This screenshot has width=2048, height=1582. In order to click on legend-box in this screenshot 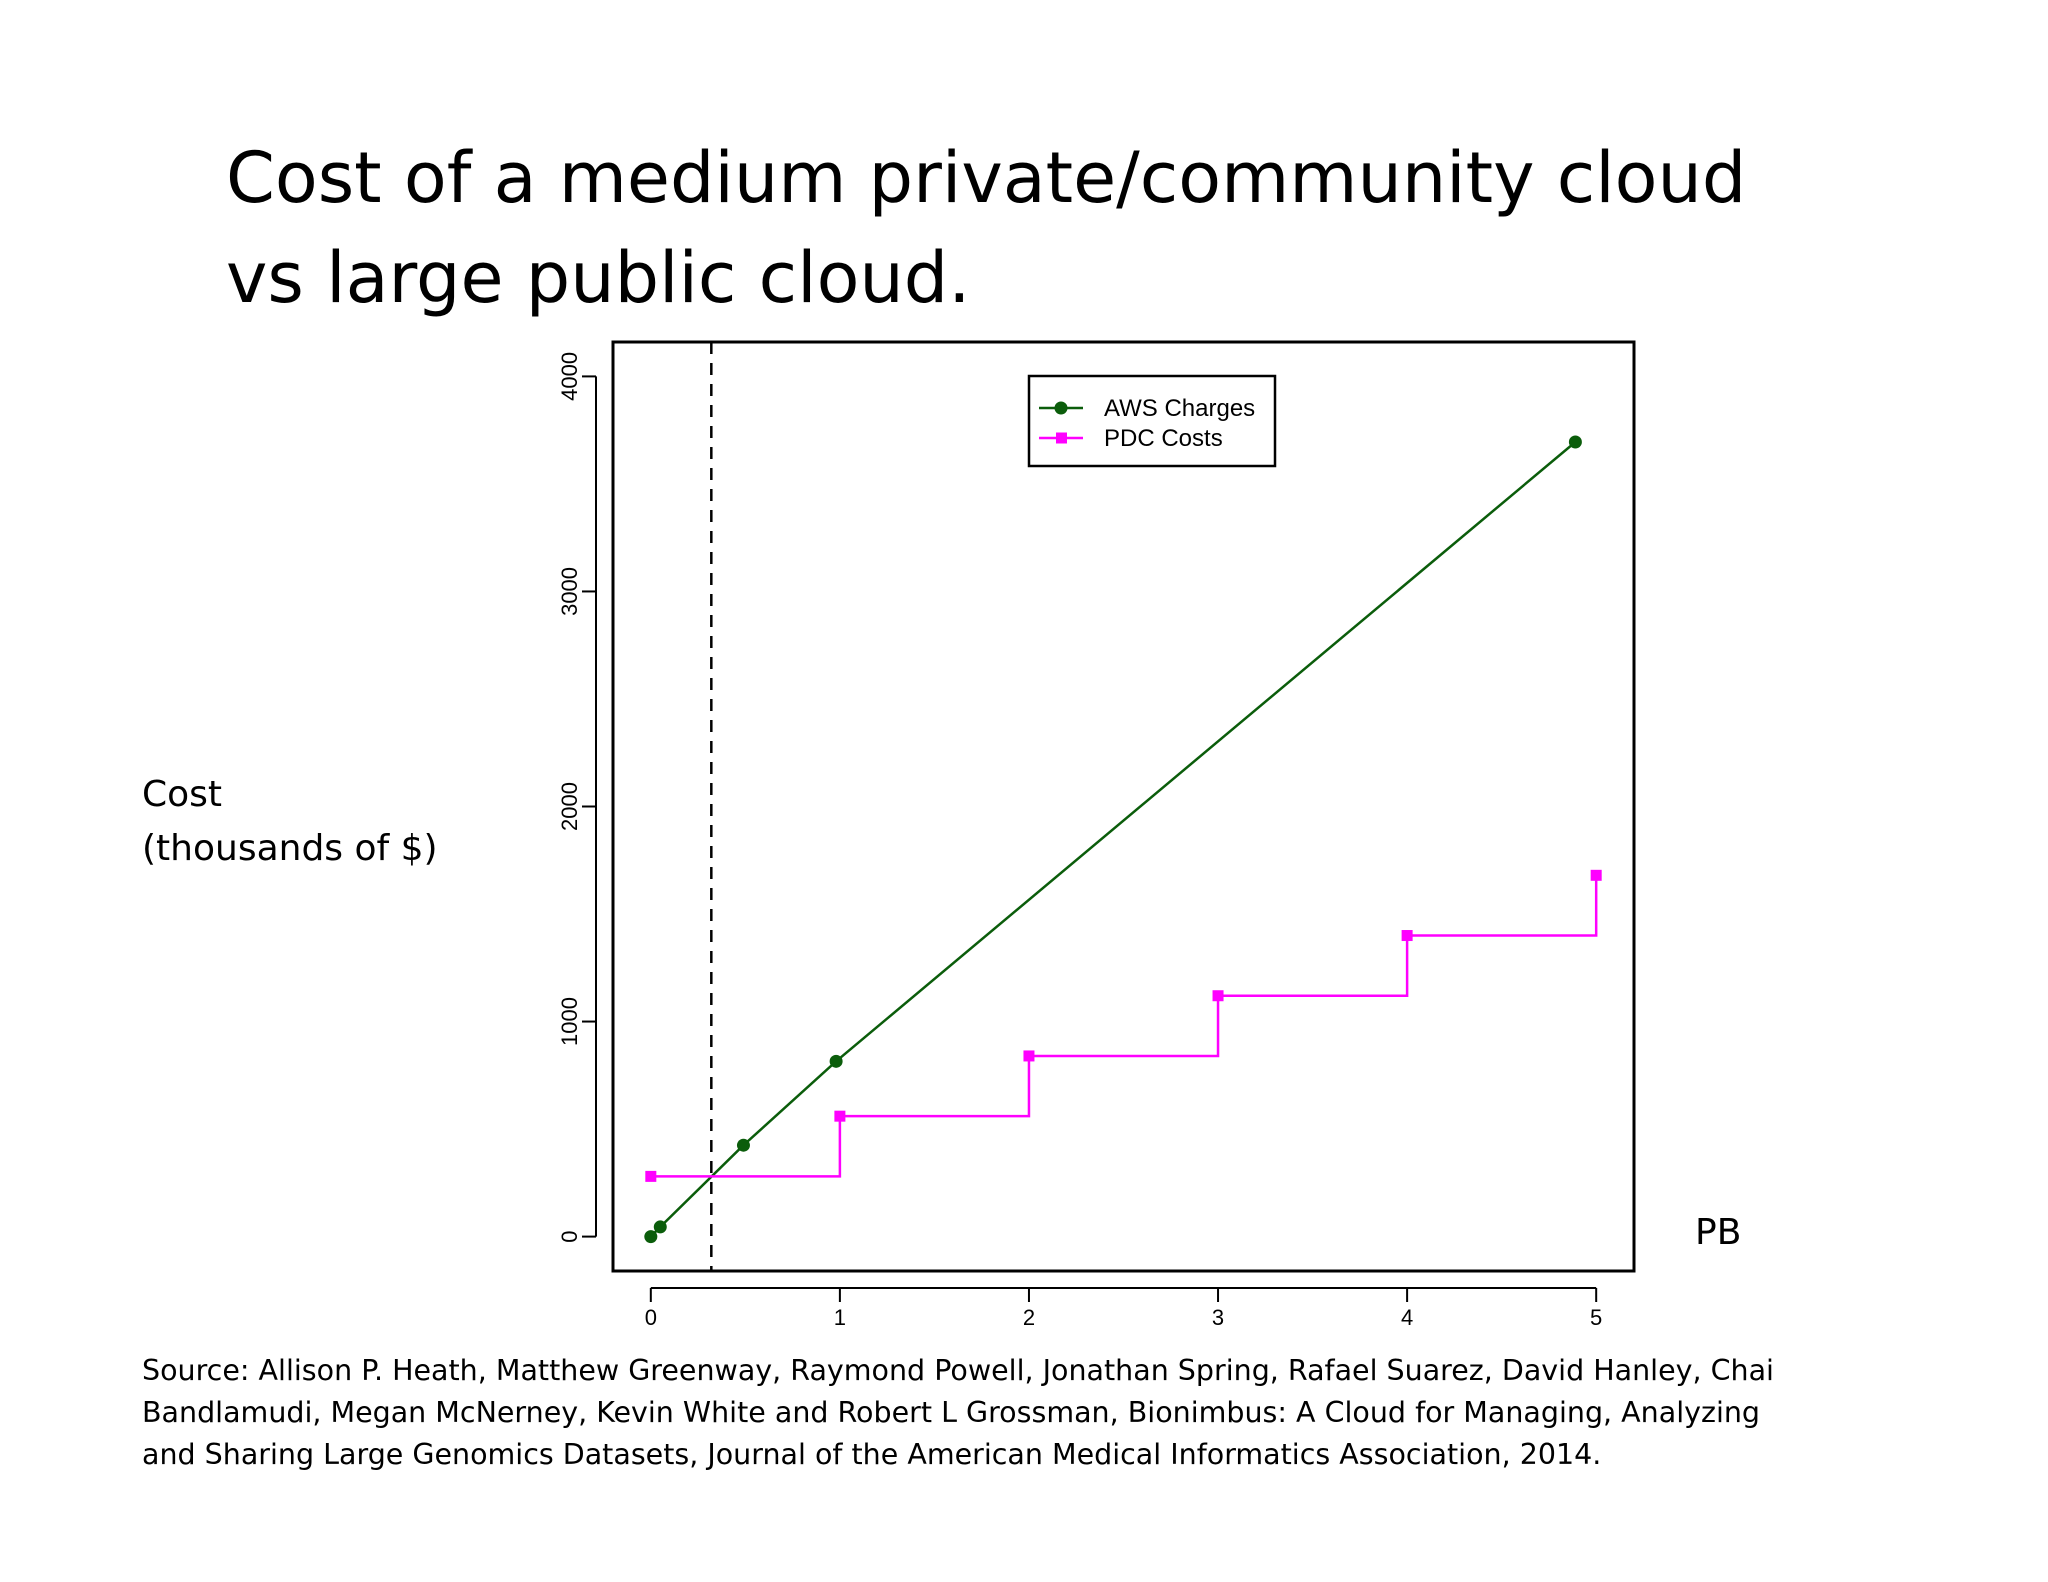, I will do `click(1152, 421)`.